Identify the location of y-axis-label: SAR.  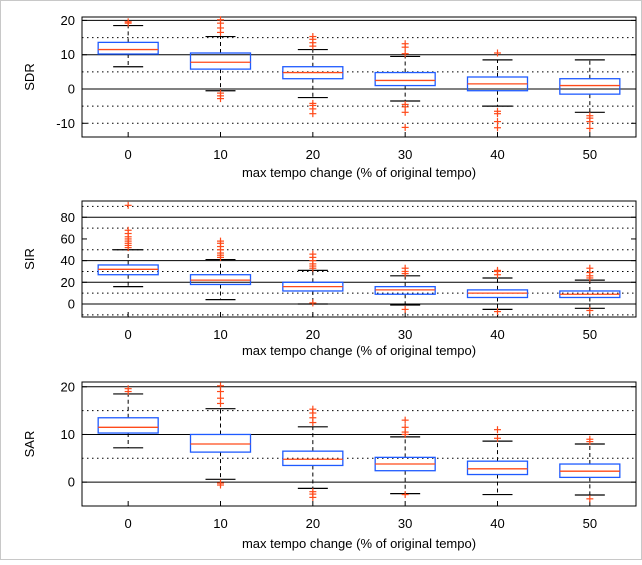
(29, 444).